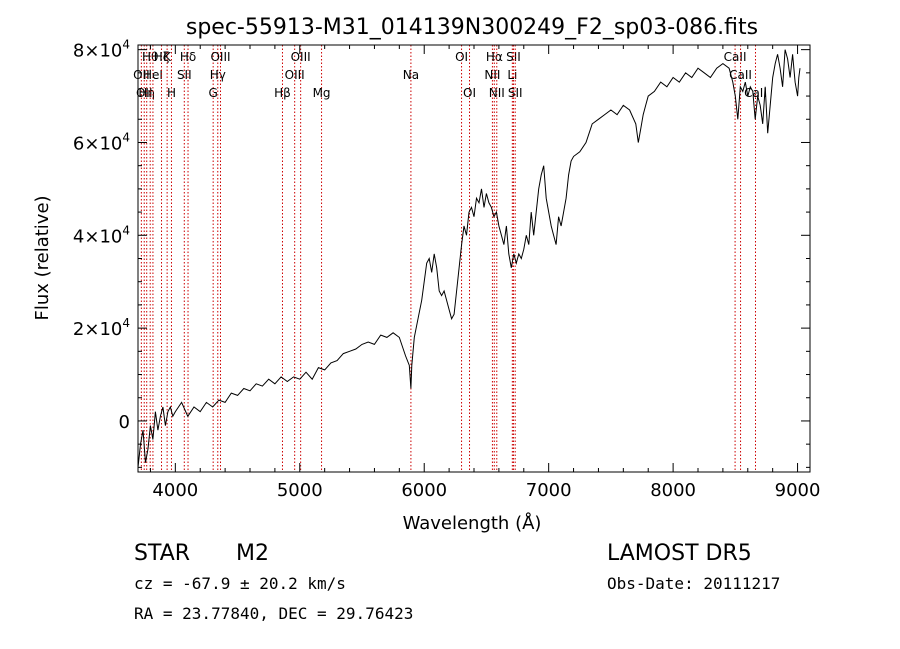 This screenshot has height=649, width=900. What do you see at coordinates (141, 75) in the screenshot?
I see `line-marker-label-0: OII` at bounding box center [141, 75].